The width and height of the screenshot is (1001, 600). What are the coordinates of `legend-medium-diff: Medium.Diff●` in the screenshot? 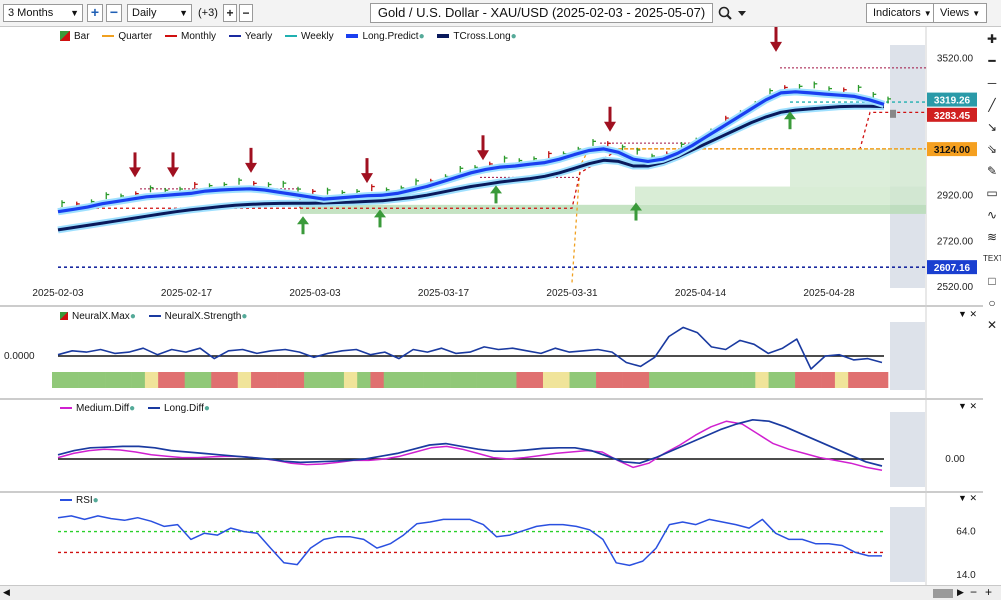 It's located at (97, 408).